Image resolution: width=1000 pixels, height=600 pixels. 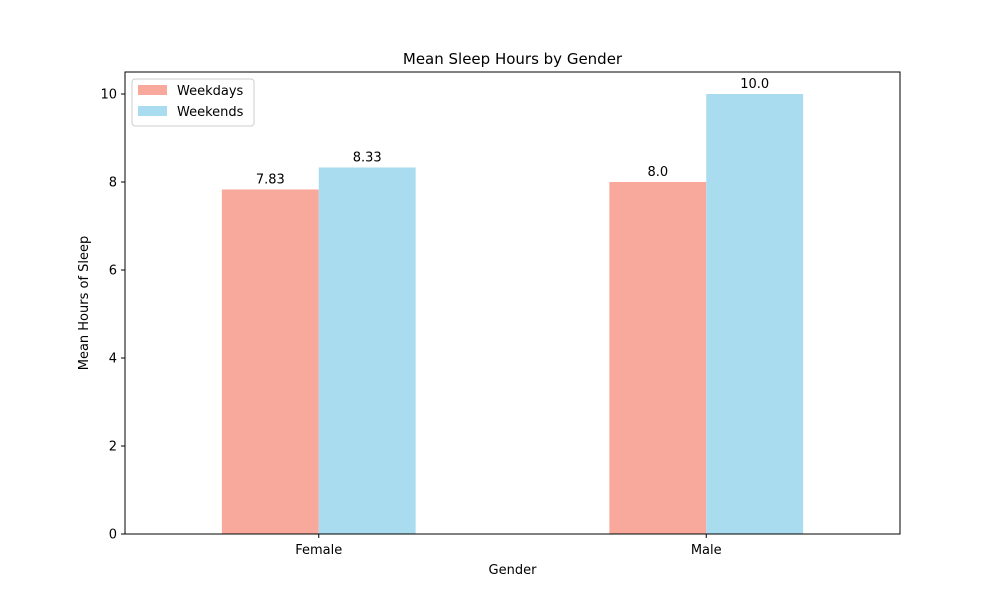 What do you see at coordinates (152, 111) in the screenshot?
I see `legend-swatch-weekends` at bounding box center [152, 111].